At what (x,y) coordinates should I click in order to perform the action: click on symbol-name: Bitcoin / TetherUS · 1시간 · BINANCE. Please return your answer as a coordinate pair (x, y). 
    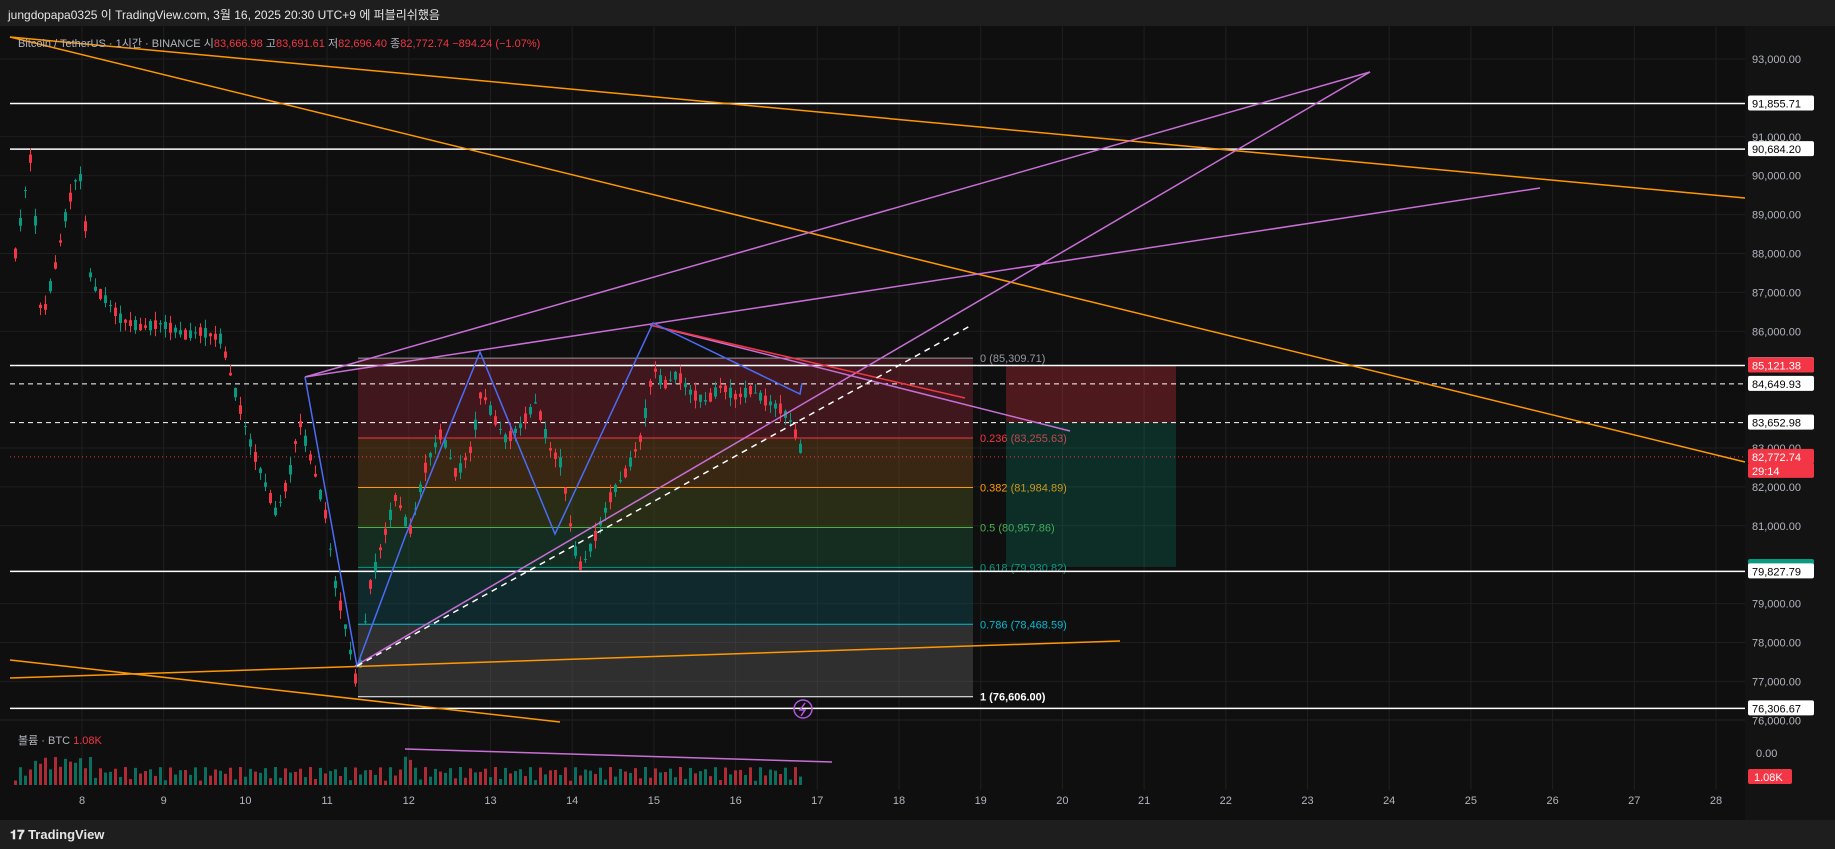
    Looking at the image, I should click on (109, 44).